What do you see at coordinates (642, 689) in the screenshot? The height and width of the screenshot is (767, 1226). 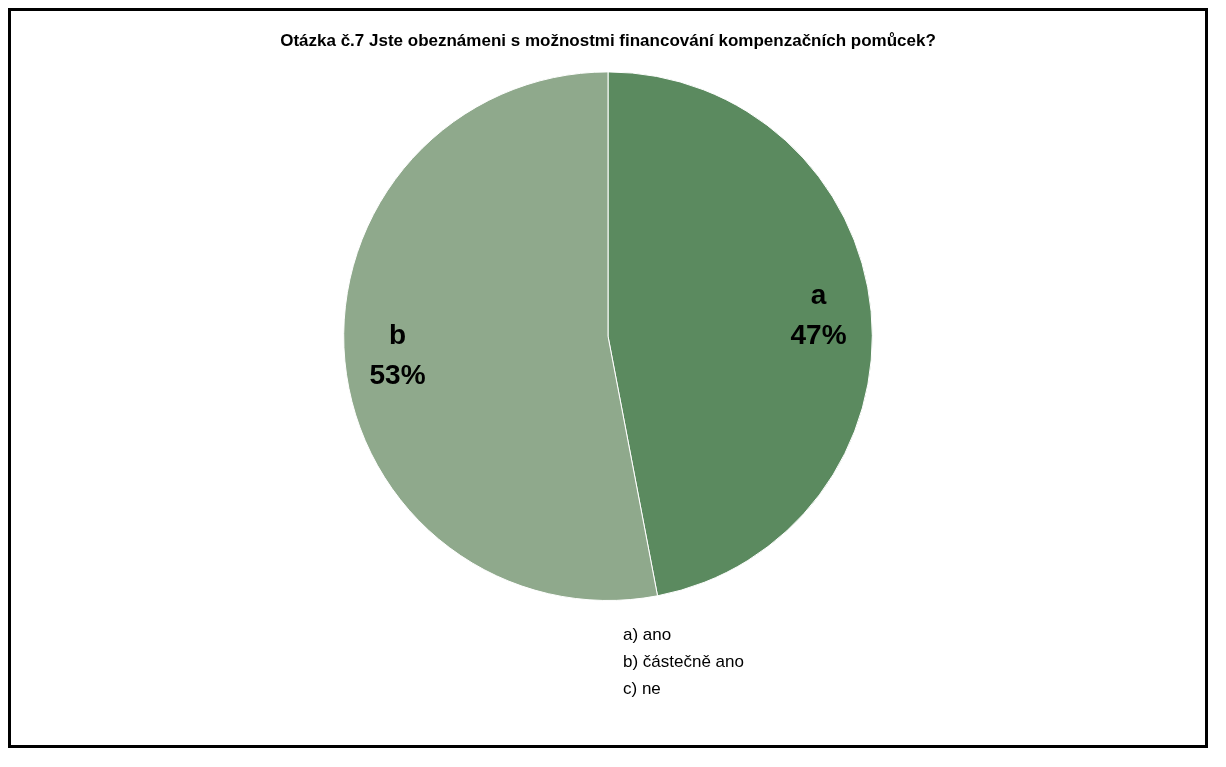 I see `text: c) ne` at bounding box center [642, 689].